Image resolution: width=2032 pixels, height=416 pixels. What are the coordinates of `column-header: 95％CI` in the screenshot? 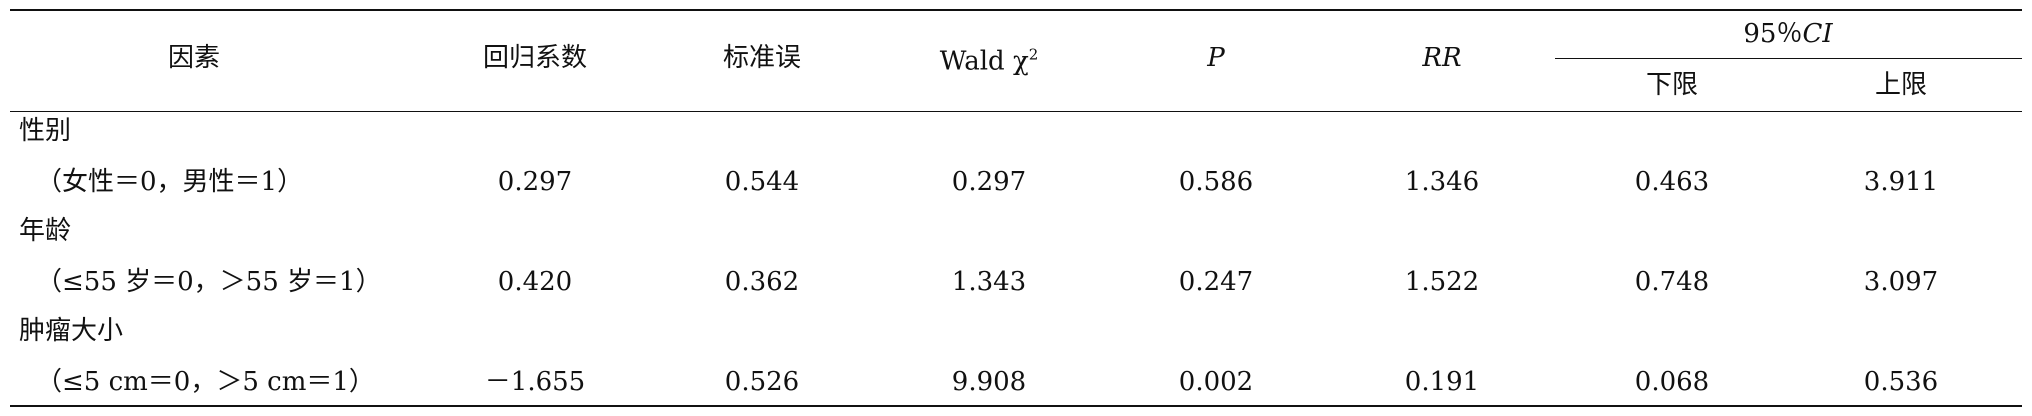 It's located at (1788, 34).